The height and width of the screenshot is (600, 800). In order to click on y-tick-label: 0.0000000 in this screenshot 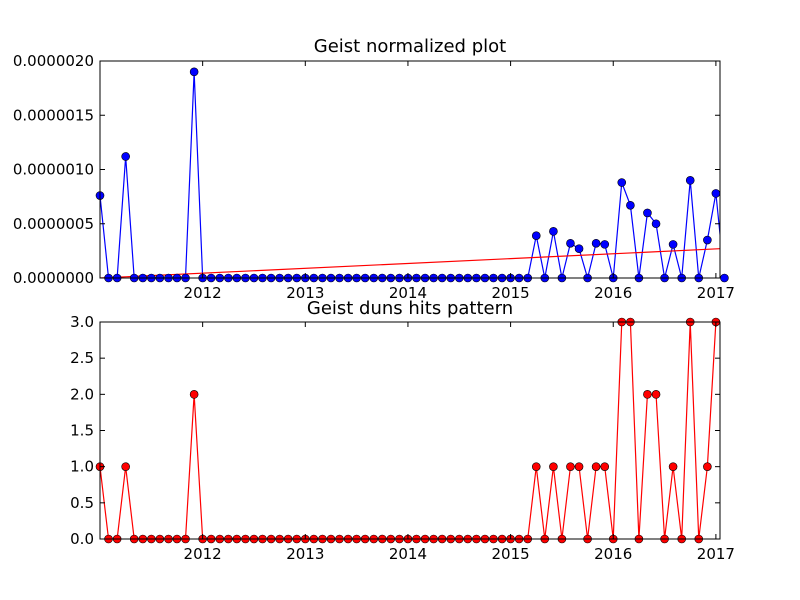, I will do `click(53, 278)`.